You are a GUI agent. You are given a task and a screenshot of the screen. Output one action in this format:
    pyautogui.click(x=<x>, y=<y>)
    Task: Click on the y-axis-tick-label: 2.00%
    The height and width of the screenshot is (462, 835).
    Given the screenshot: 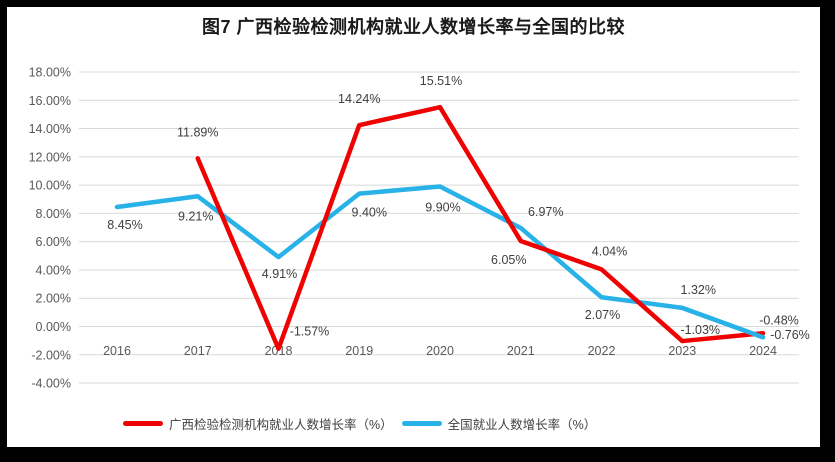 What is the action you would take?
    pyautogui.click(x=53, y=299)
    